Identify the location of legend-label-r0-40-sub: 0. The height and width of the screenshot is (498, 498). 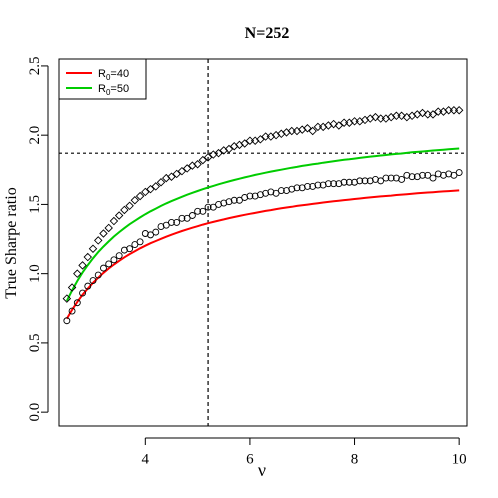
(108, 77).